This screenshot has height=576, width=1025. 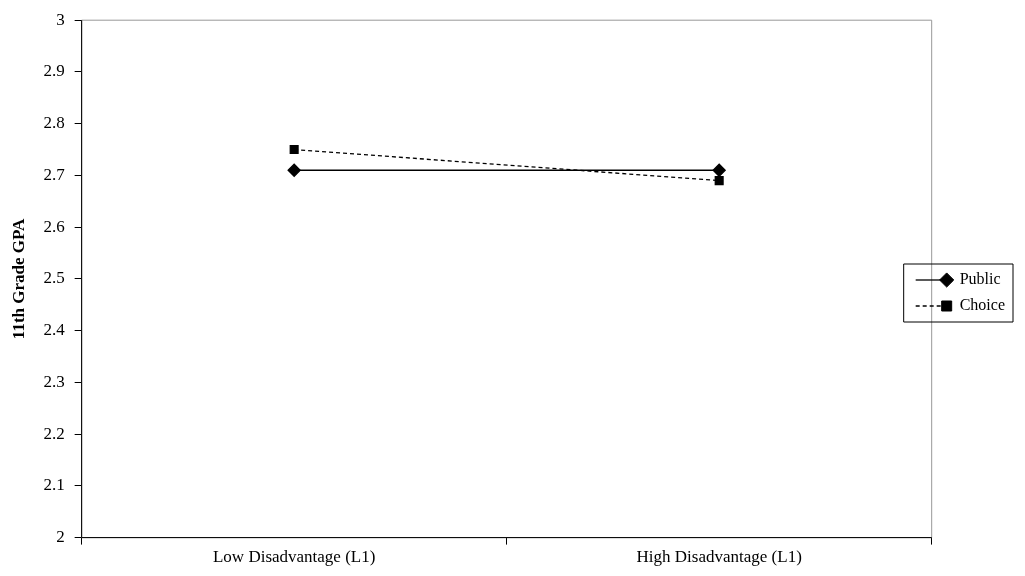 What do you see at coordinates (980, 279) in the screenshot?
I see `legend-label: Public` at bounding box center [980, 279].